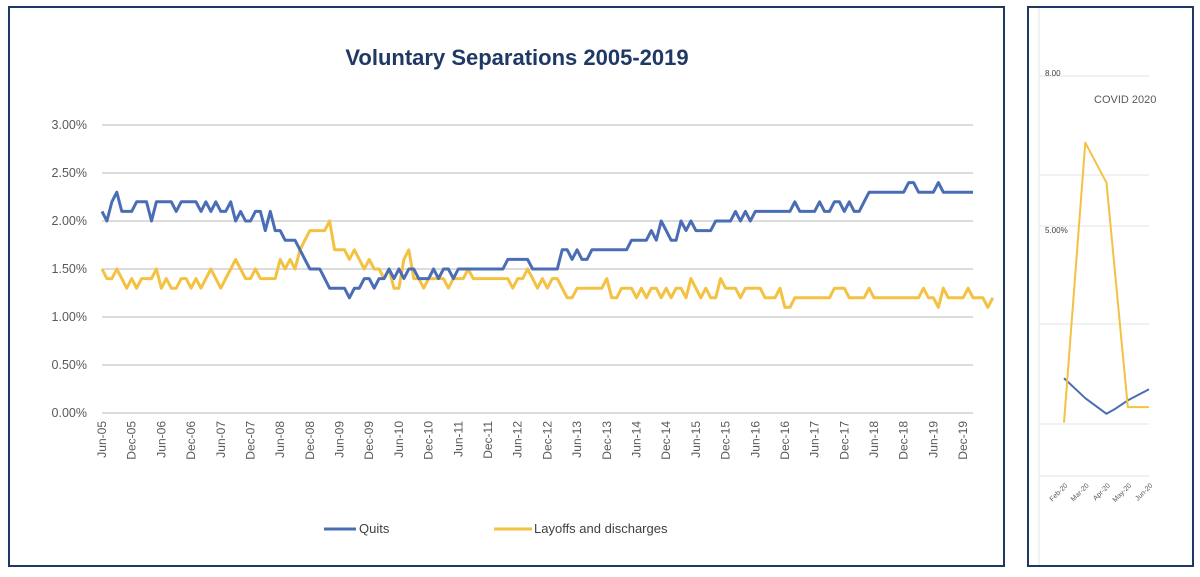 Image resolution: width=1200 pixels, height=577 pixels. Describe the element at coordinates (250, 440) in the screenshot. I see `x-tick-label: Dec-07` at that location.